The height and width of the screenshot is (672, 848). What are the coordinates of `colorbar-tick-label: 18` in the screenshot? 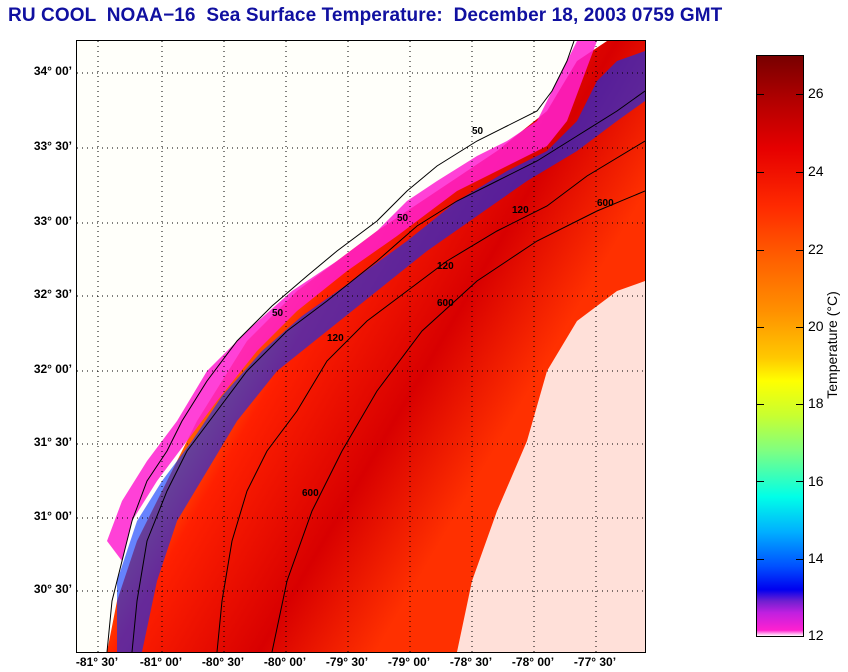 It's located at (816, 403).